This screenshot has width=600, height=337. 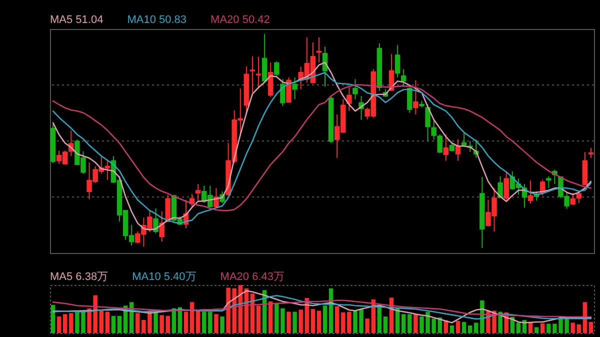 I want to click on text: MA10 5.40万, so click(x=164, y=277).